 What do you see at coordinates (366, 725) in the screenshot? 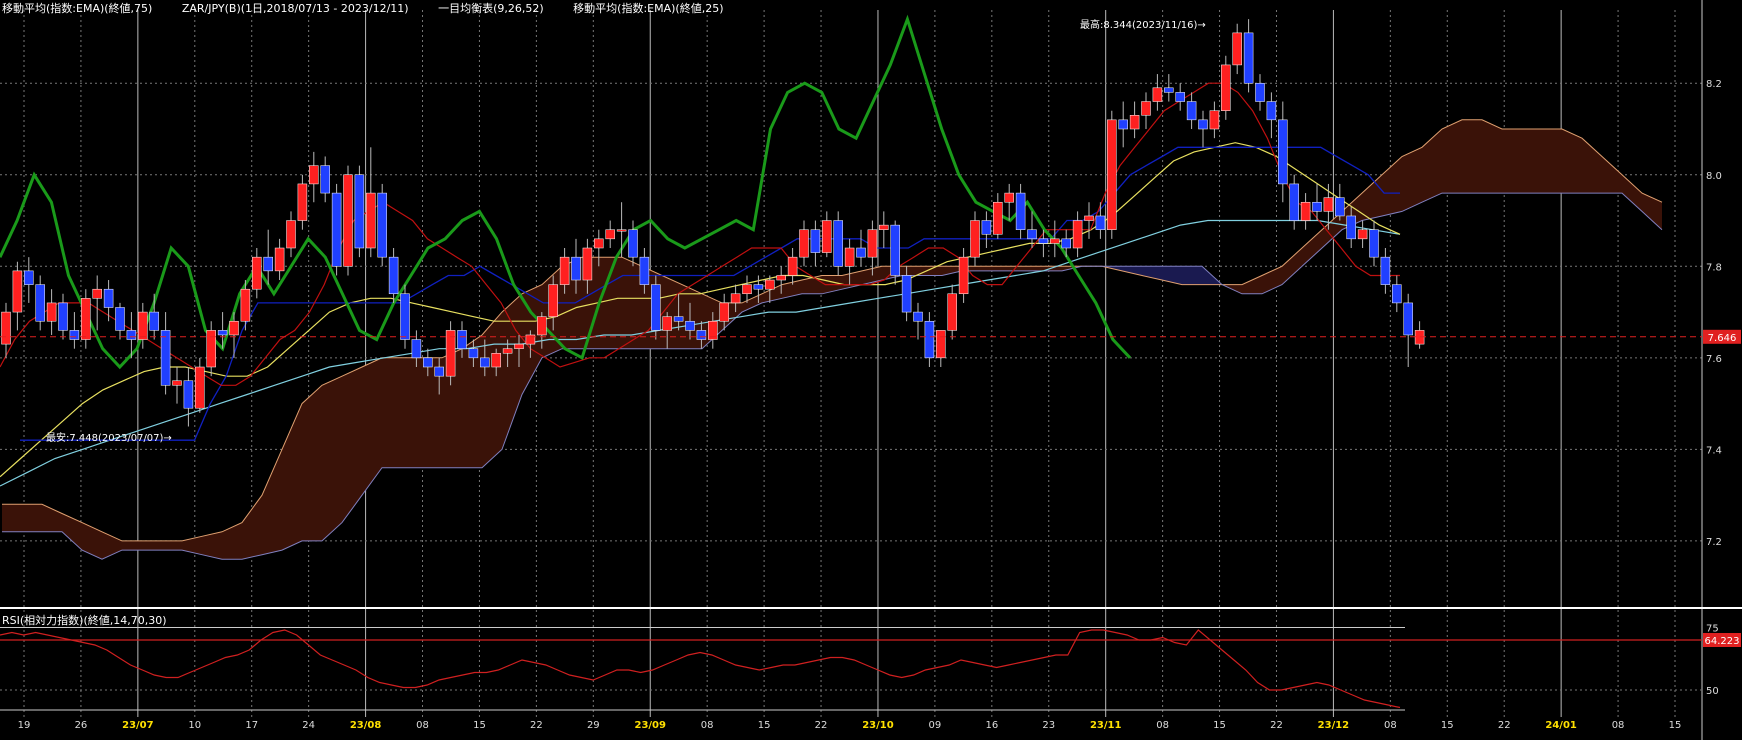
I see `date-tick-label: 23/08` at bounding box center [366, 725].